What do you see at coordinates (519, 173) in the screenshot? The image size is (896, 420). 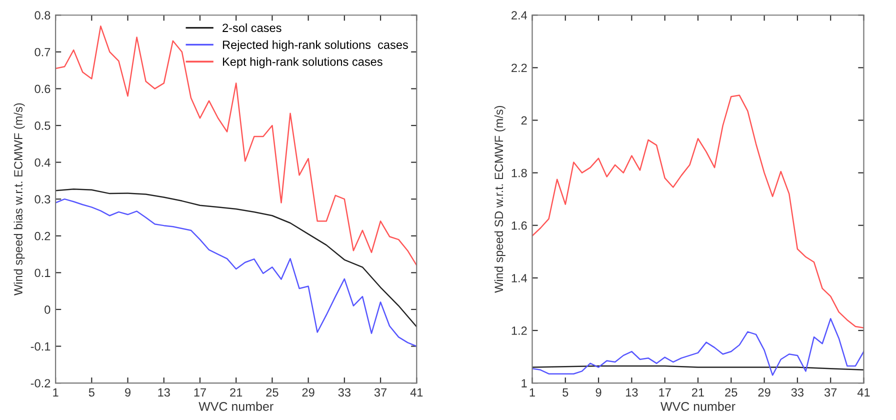 I see `y-tick-label: 1.8` at bounding box center [519, 173].